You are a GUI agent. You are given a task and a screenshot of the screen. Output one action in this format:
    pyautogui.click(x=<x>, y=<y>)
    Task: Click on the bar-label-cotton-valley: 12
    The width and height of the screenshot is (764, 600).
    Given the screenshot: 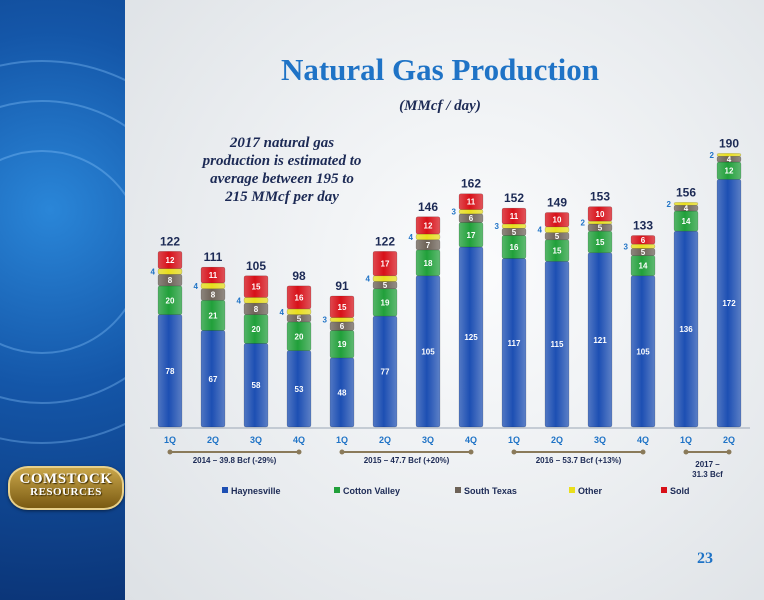 What is the action you would take?
    pyautogui.click(x=729, y=171)
    